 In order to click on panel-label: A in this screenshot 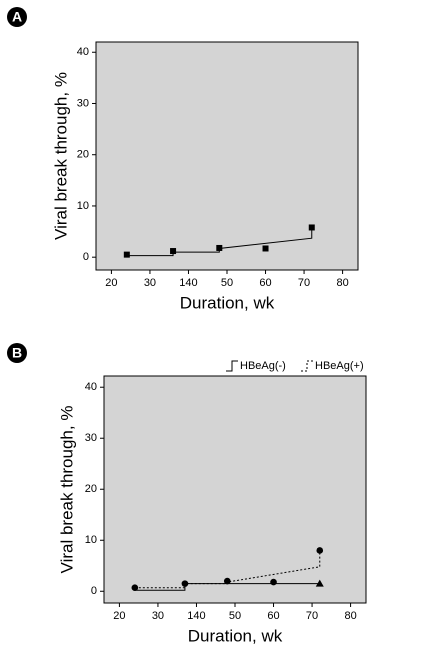, I will do `click(17, 17)`.